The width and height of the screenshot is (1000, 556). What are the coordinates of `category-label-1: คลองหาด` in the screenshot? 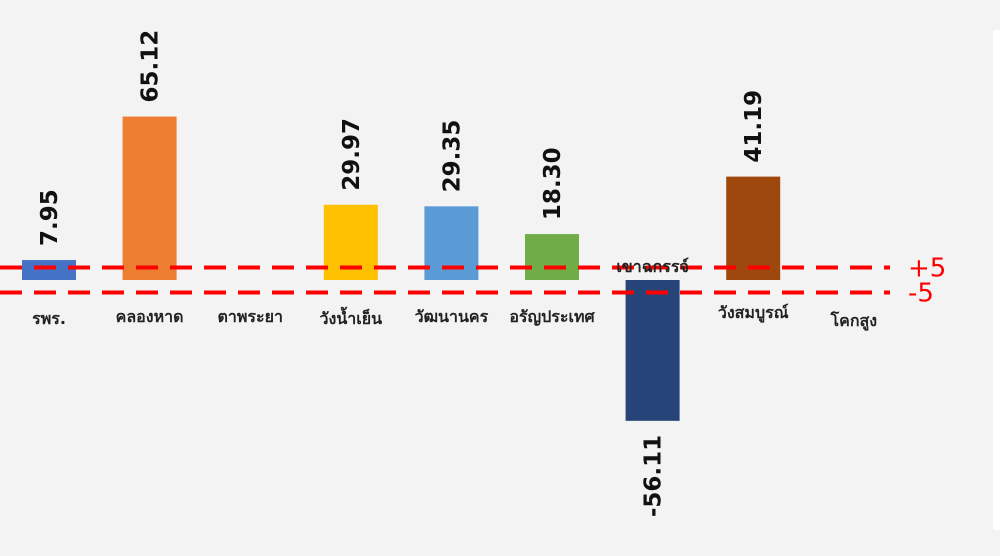 It's located at (150, 316).